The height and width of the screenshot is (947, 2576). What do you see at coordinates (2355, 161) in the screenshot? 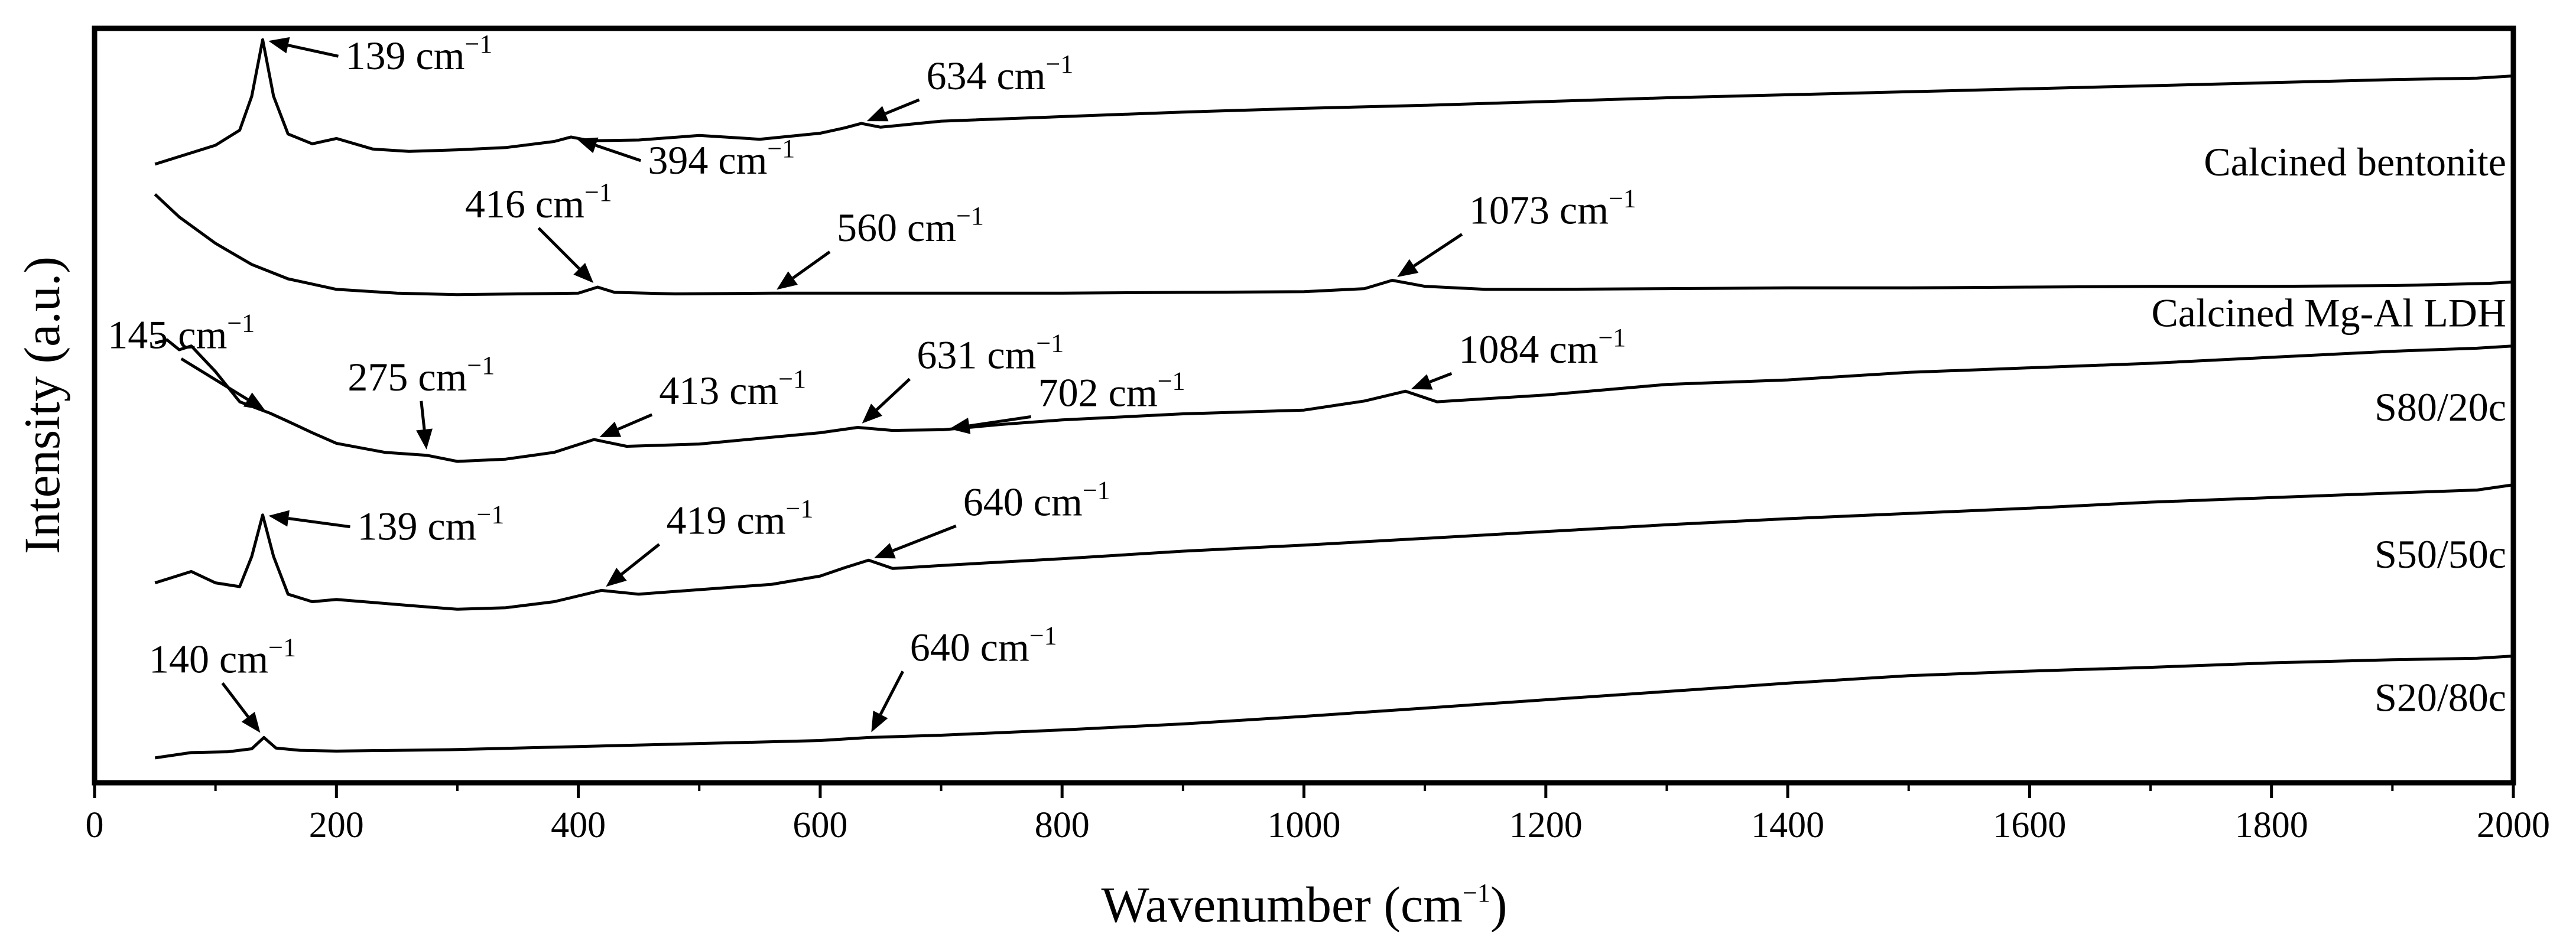
I see `series-label-calcined-bentonite: Calcined bentonite` at bounding box center [2355, 161].